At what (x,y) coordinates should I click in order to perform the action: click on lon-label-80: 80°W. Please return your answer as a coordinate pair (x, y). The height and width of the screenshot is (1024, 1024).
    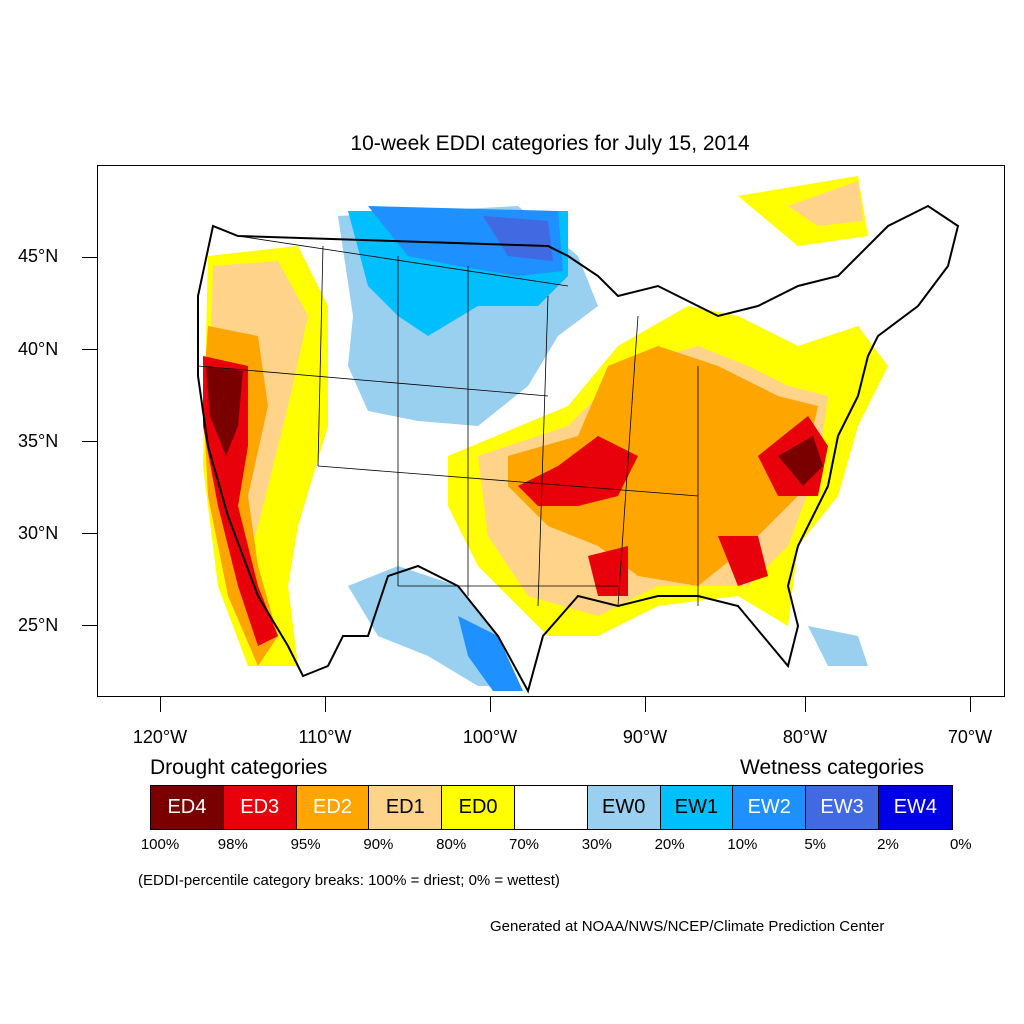
    Looking at the image, I should click on (805, 737).